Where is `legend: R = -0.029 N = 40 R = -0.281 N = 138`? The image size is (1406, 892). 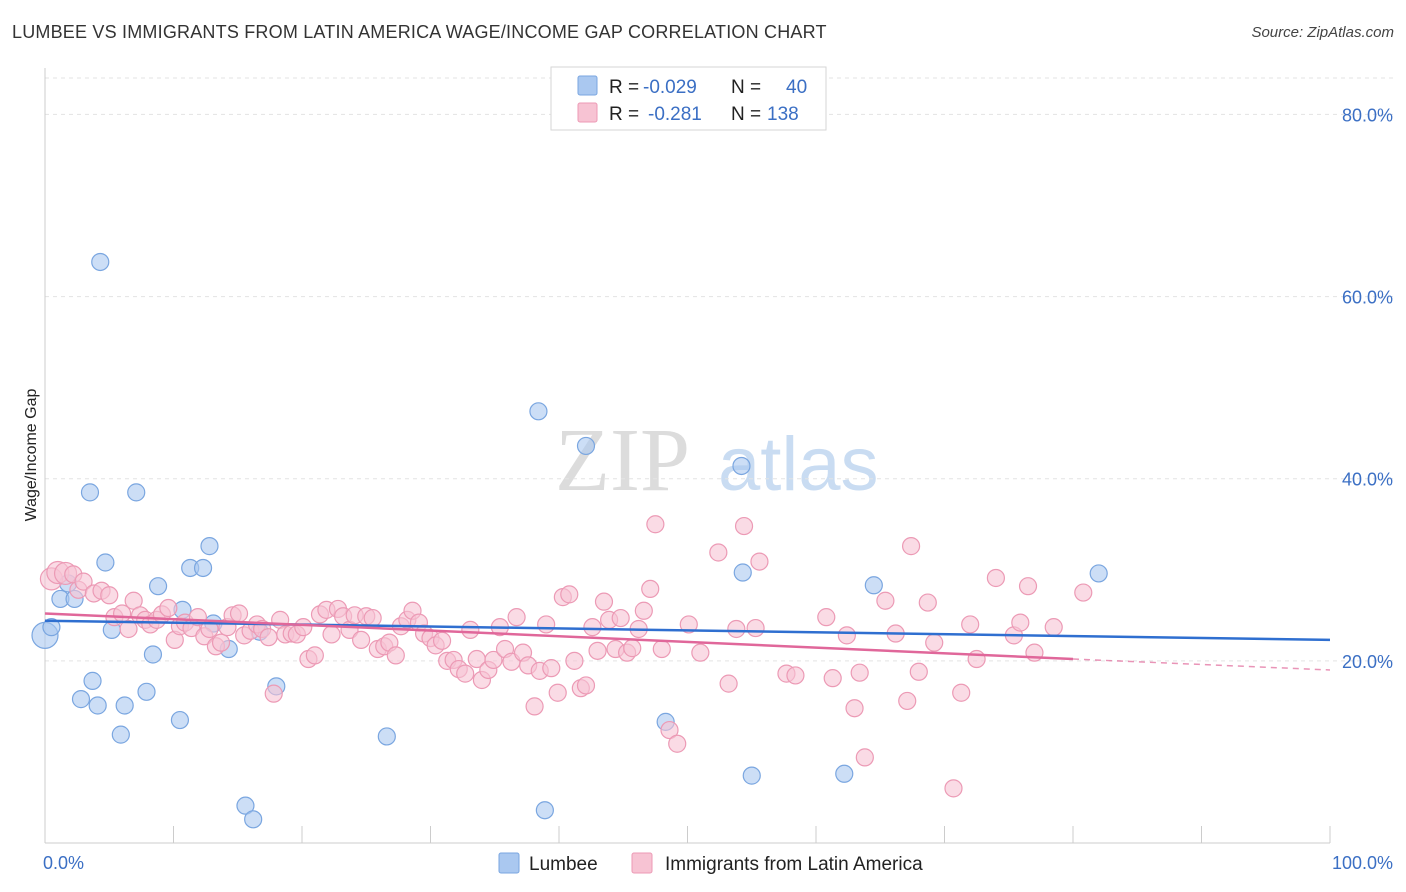
legend: R = -0.029 N = 40 R = -0.281 N = 138 is located at coordinates (688, 98).